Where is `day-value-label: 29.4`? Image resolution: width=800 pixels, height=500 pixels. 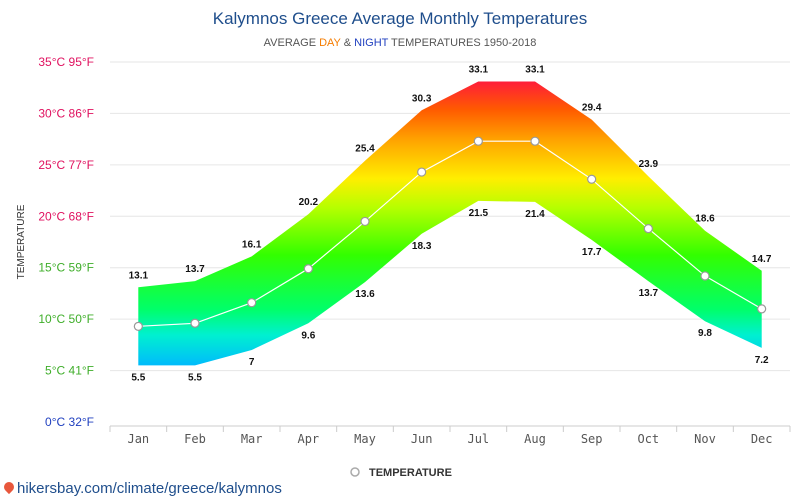
day-value-label: 29.4 is located at coordinates (592, 108).